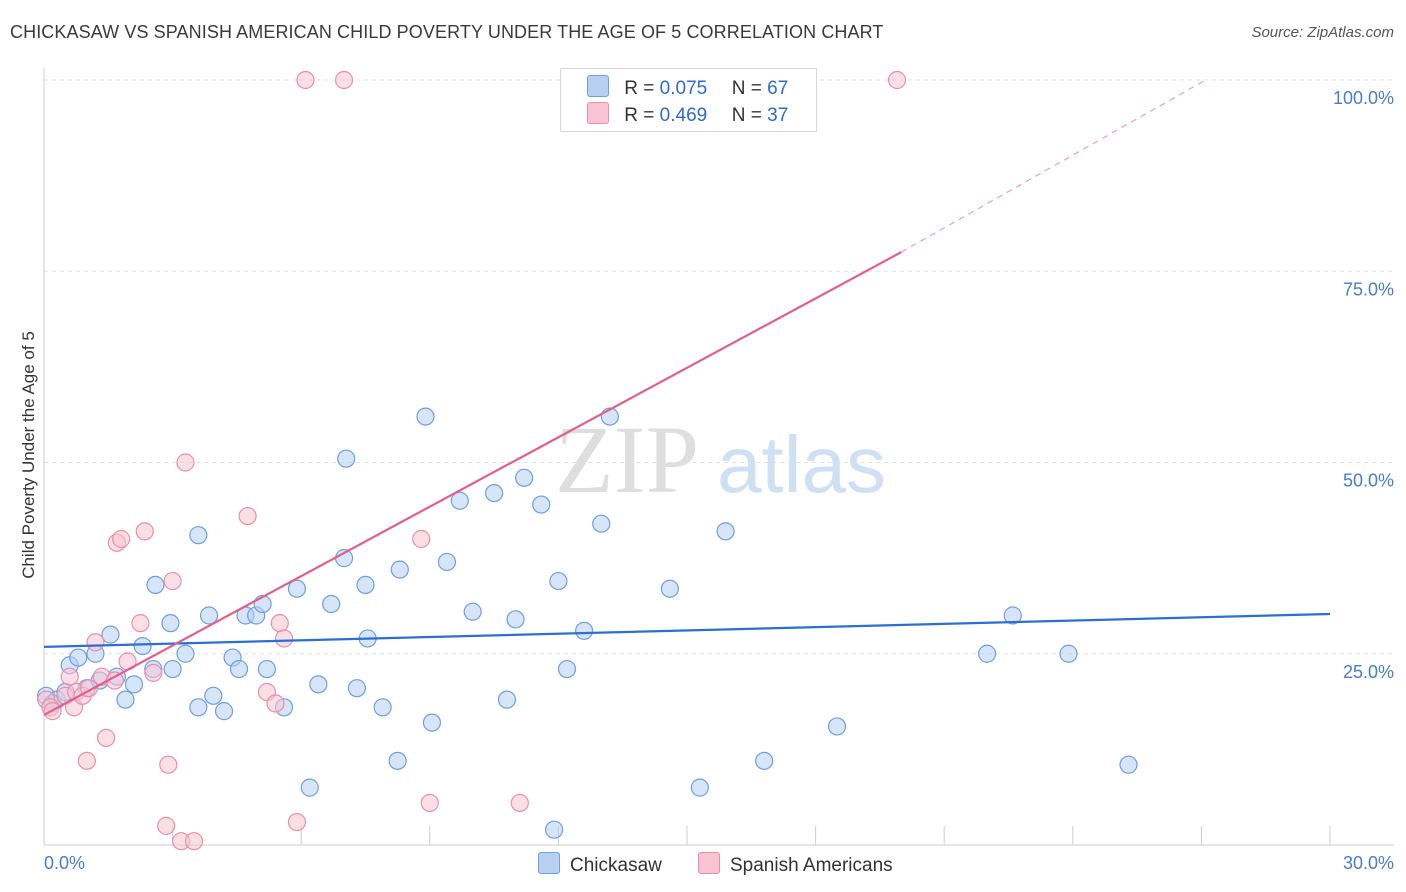  What do you see at coordinates (687, 114) in the screenshot?
I see `legend-row-spanish: R = 0.469 N = 37` at bounding box center [687, 114].